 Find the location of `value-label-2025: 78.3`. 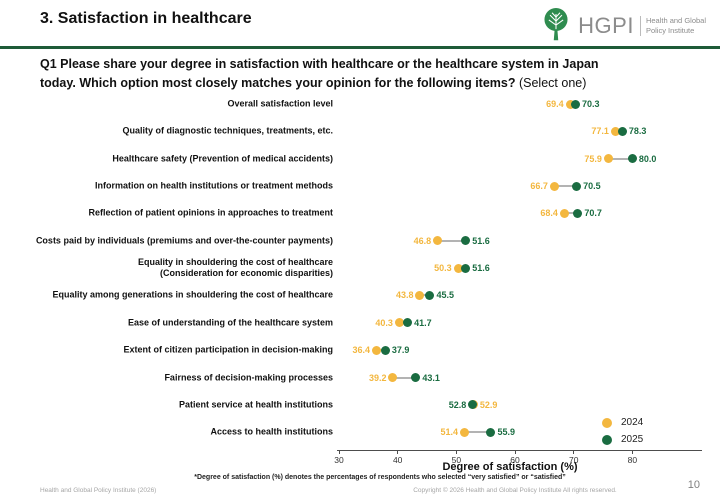

value-label-2025: 78.3 is located at coordinates (637, 131).